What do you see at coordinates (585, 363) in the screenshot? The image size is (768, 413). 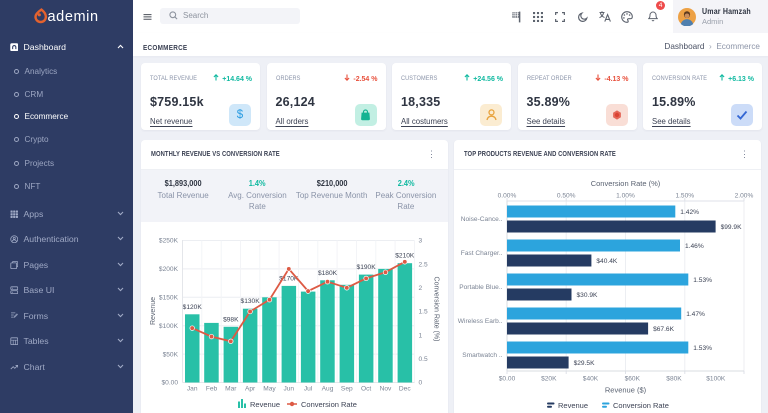 I see `svg-text: $29.5K` at bounding box center [585, 363].